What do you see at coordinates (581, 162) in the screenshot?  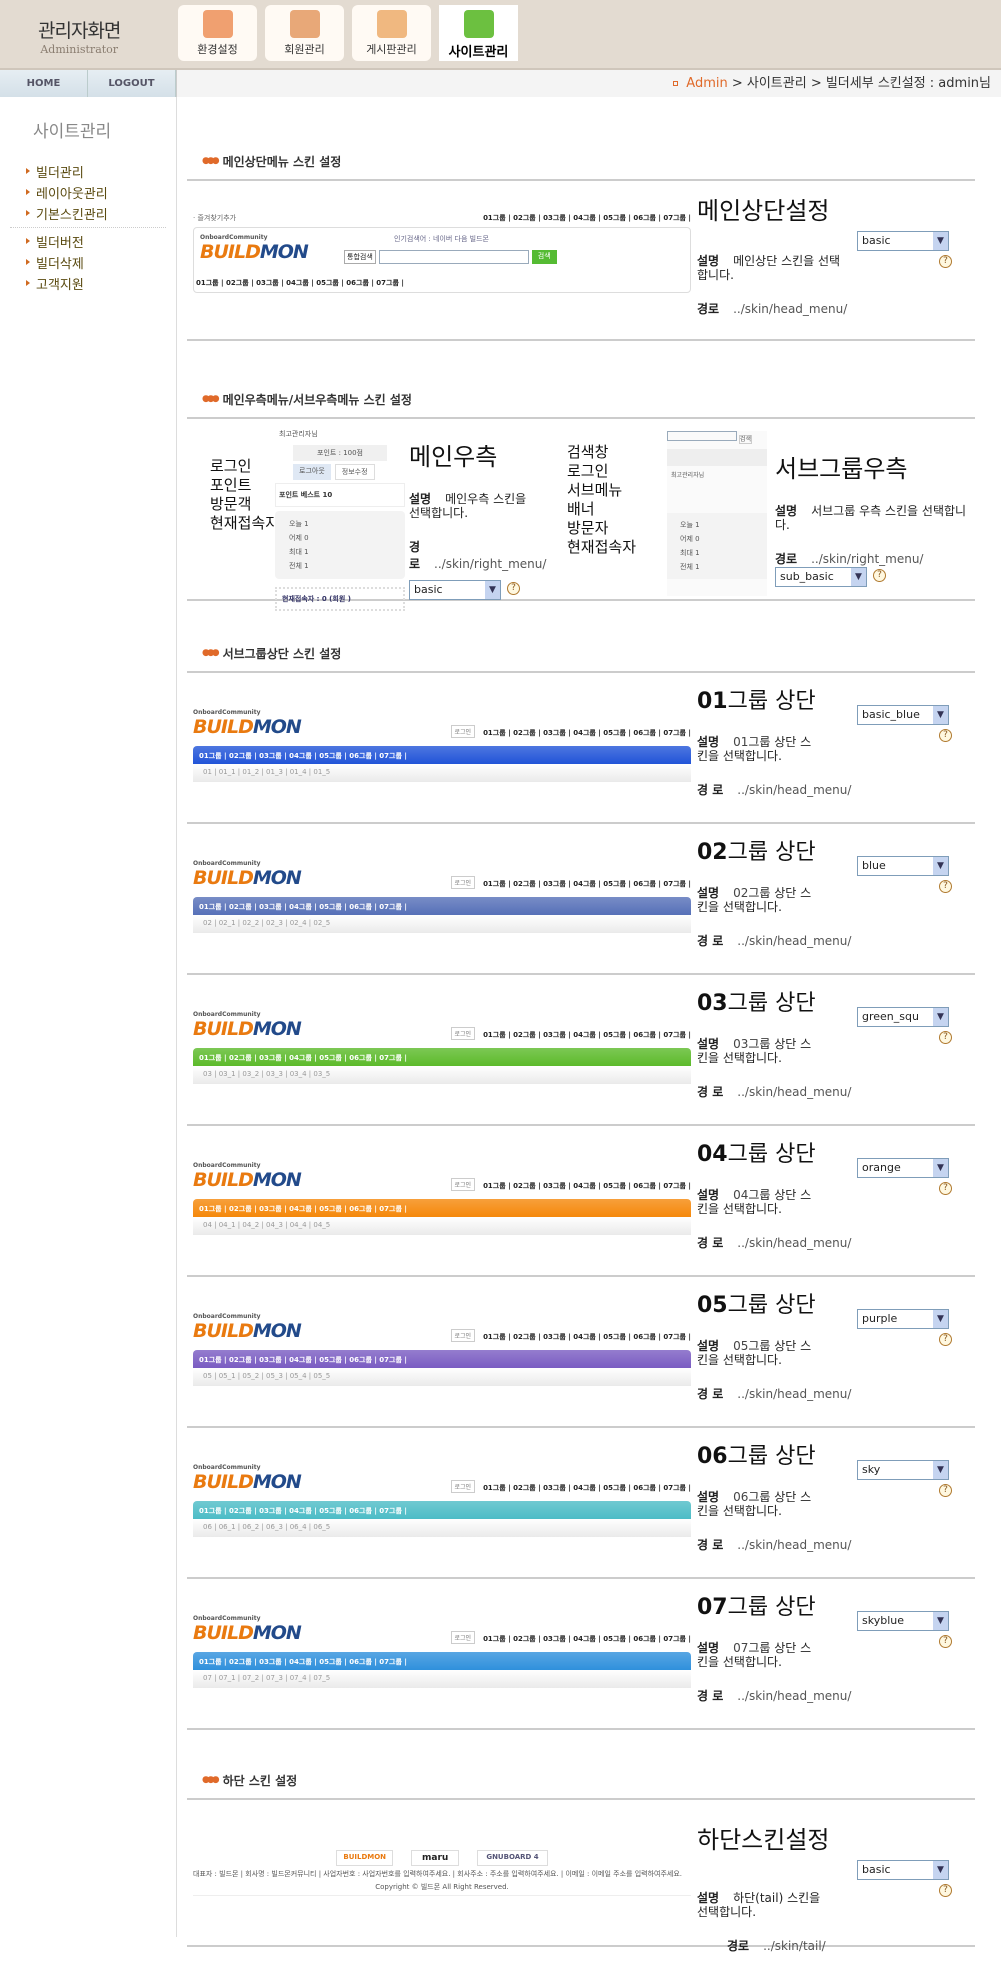 I see `section-title-head: ●●● 메인상단메뉴 스킨 설정` at bounding box center [581, 162].